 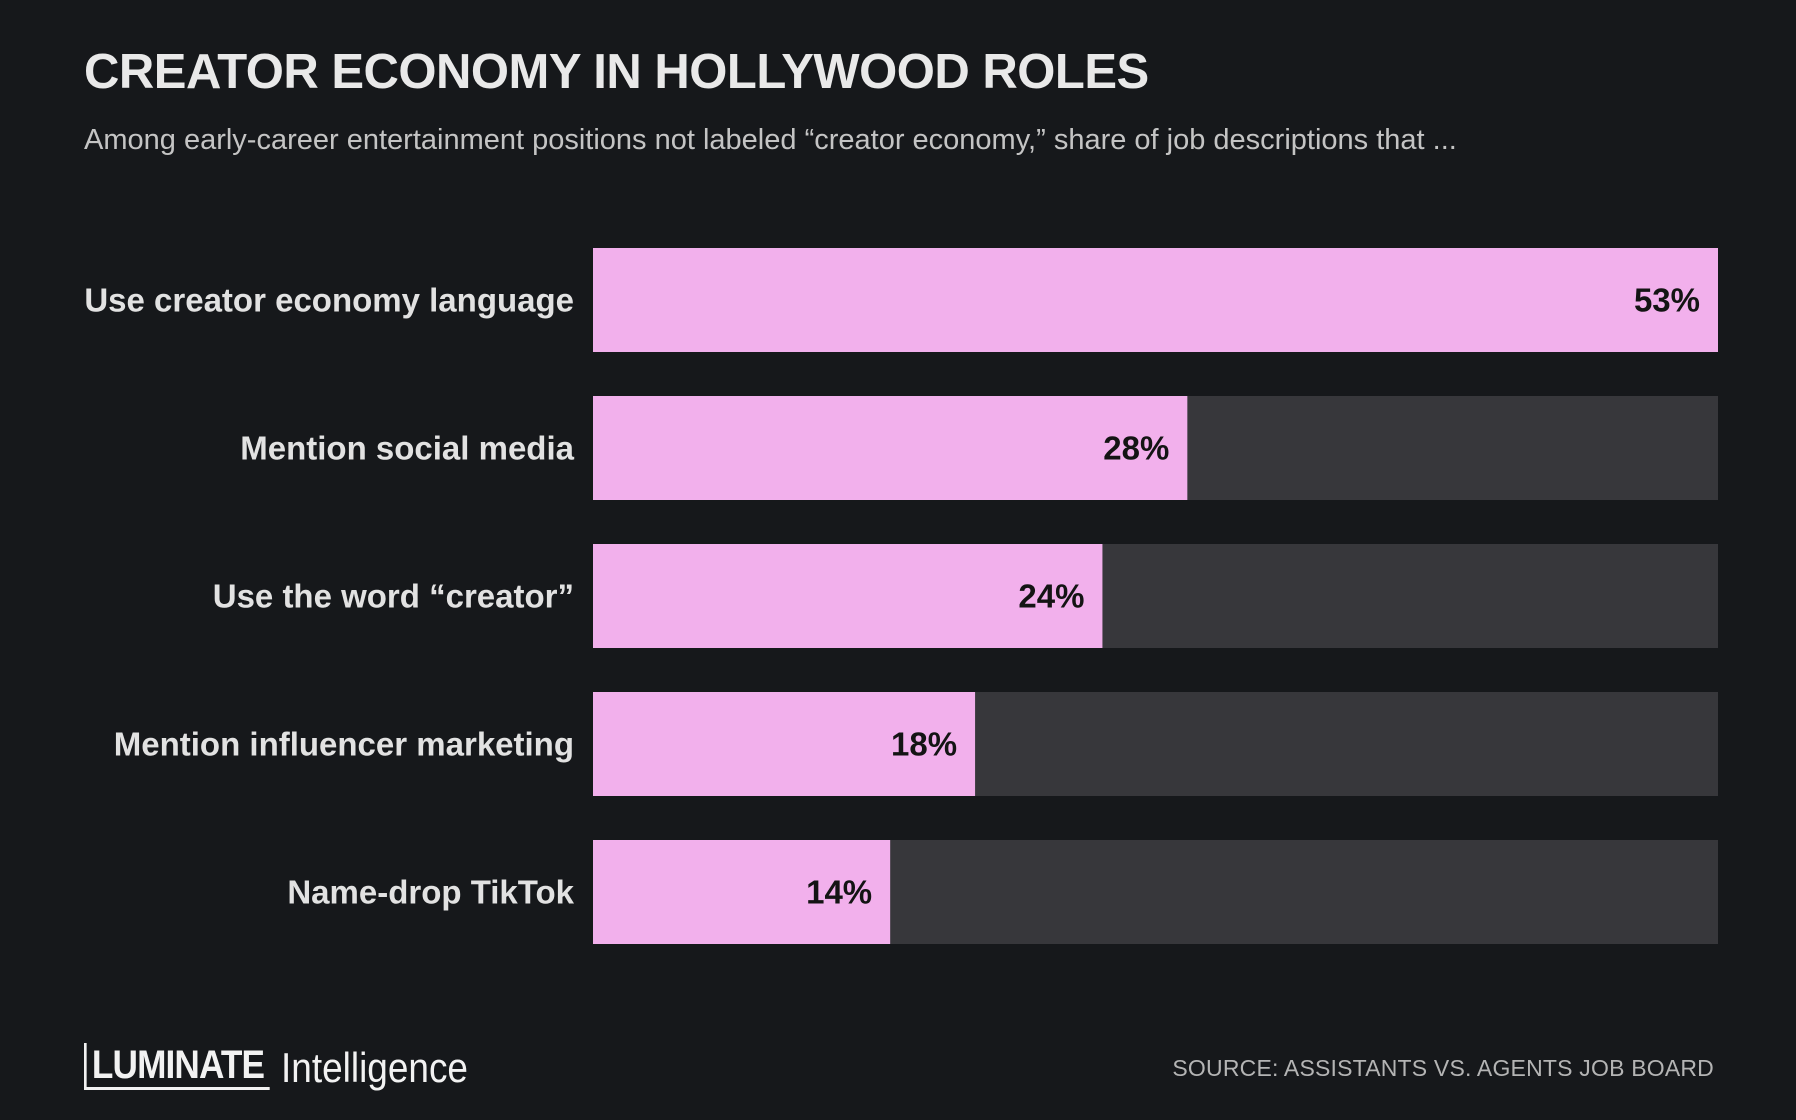 I want to click on value-label: 24%, so click(x=1051, y=596).